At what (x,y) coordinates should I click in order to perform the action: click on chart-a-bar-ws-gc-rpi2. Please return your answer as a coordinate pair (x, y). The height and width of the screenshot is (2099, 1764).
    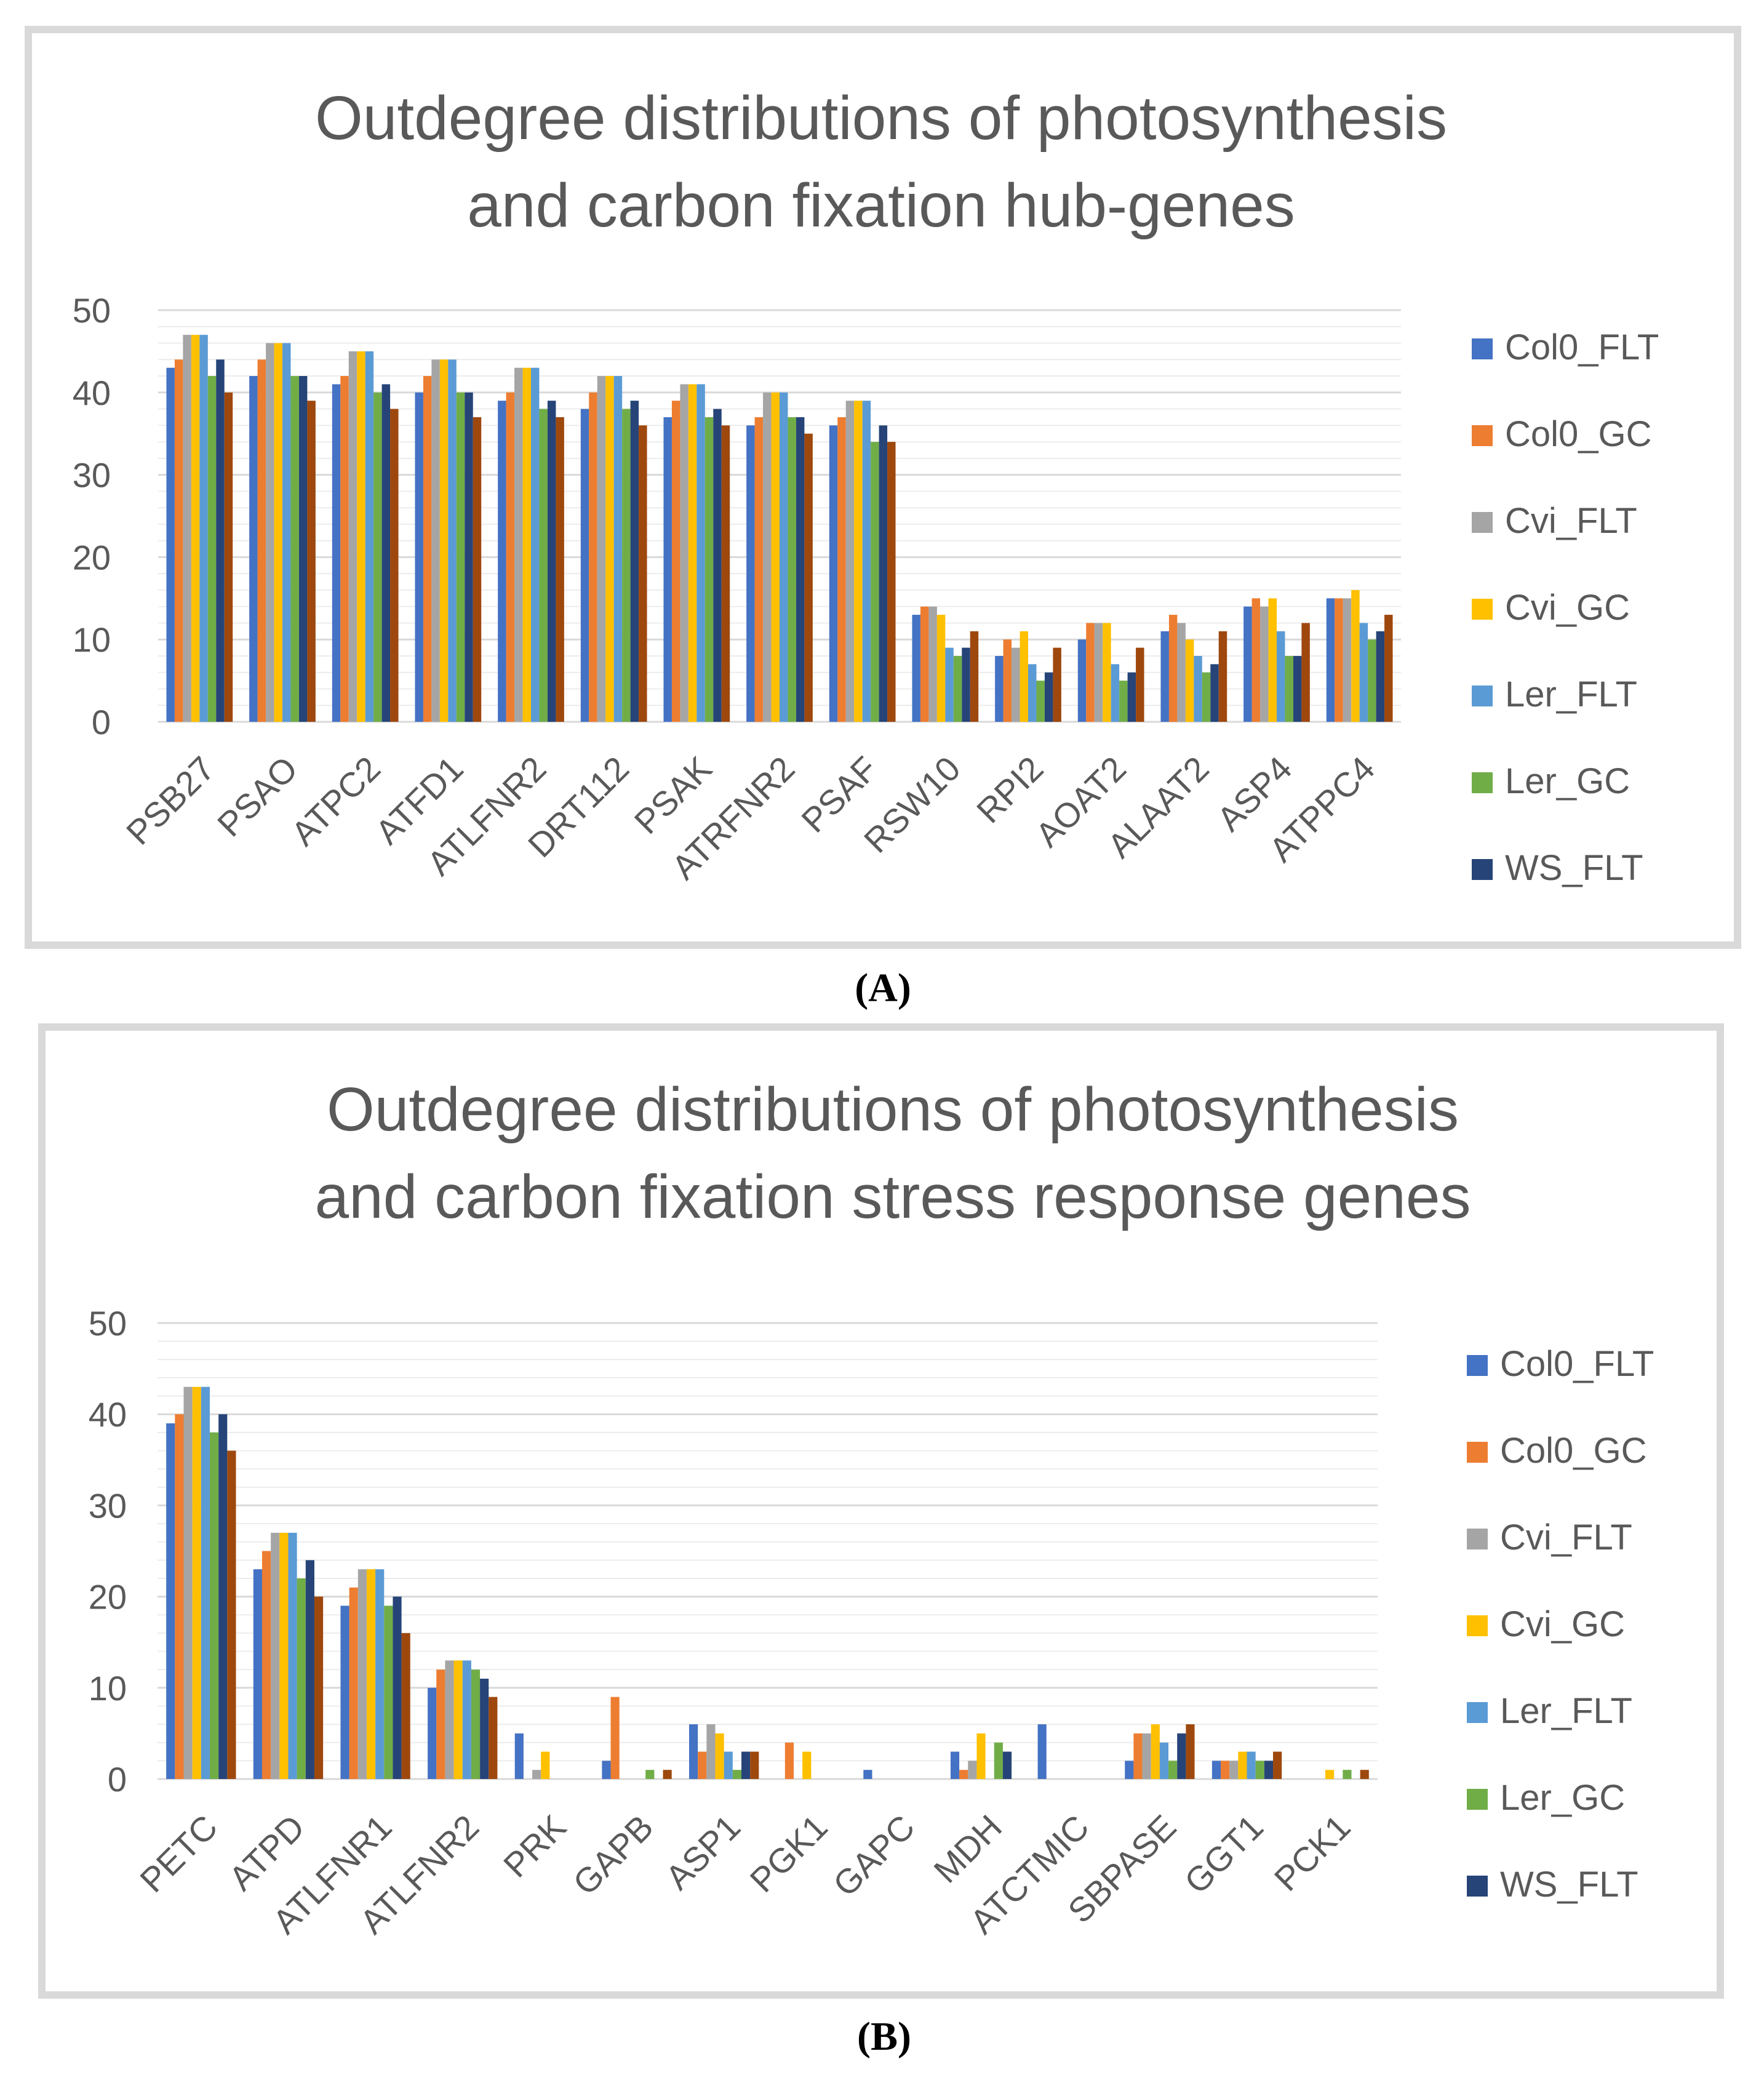
    Looking at the image, I should click on (1057, 684).